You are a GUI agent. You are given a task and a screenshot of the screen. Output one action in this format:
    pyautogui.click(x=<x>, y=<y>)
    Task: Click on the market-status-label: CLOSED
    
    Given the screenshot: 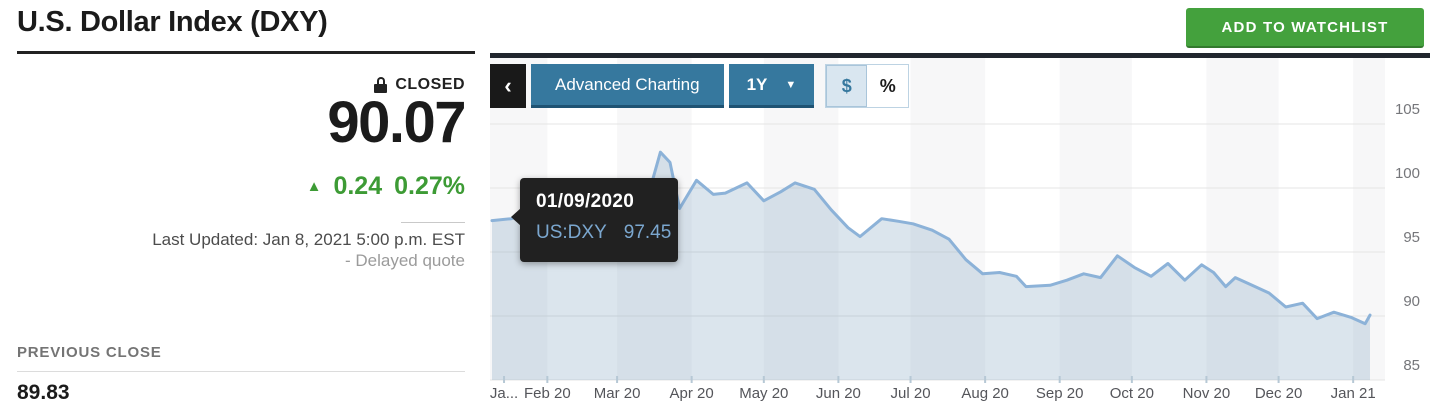 What is the action you would take?
    pyautogui.click(x=430, y=84)
    